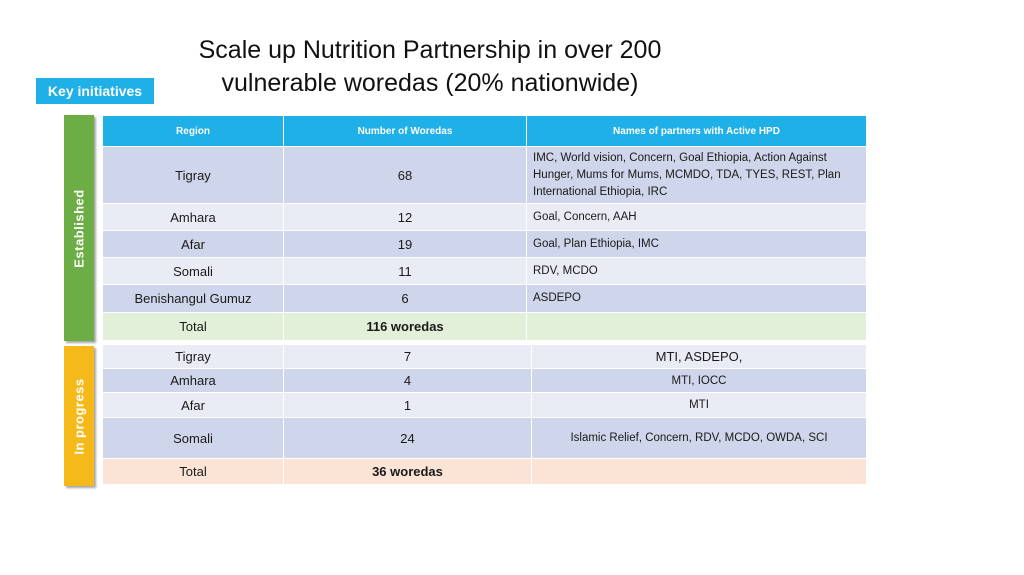 Image resolution: width=1024 pixels, height=575 pixels. I want to click on established-label-text: Established, so click(79, 228).